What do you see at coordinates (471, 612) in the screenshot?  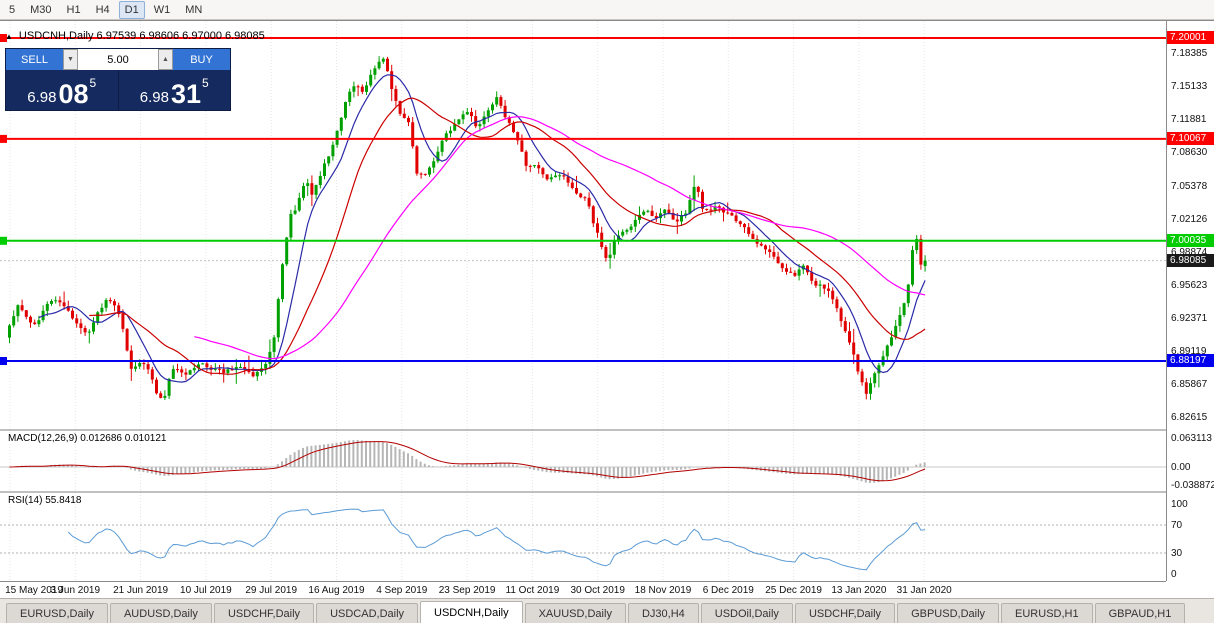 I see `chart-tab-usdcnh-daily: USDCNH,Daily` at bounding box center [471, 612].